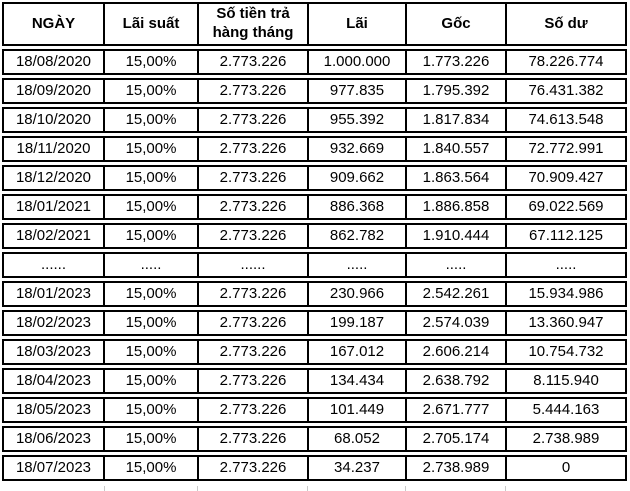 The width and height of the screenshot is (630, 491). Describe the element at coordinates (566, 294) in the screenshot. I see `table-cell: 15.934.986` at that location.